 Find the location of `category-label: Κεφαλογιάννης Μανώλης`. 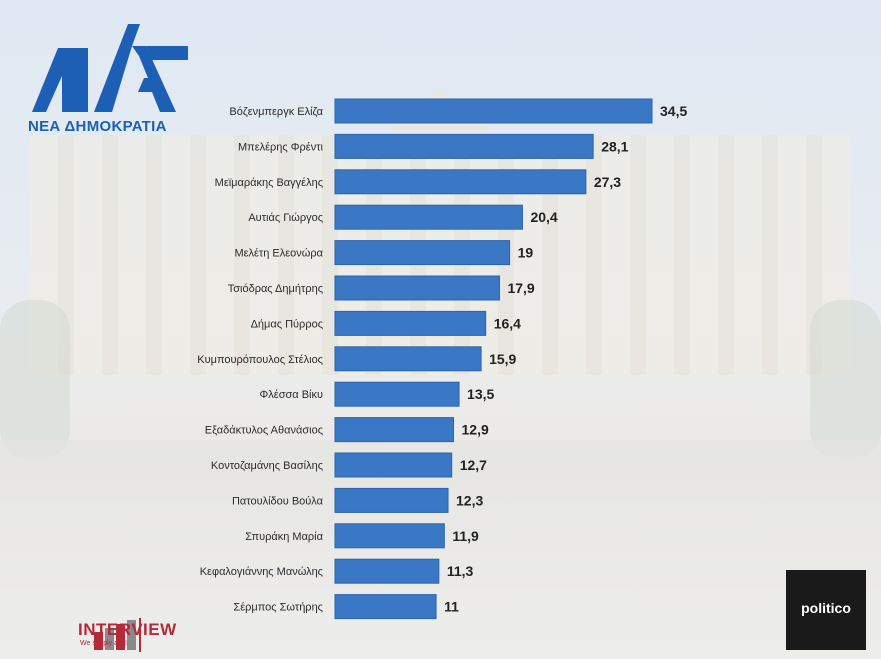

category-label: Κεφαλογιάννης Μανώλης is located at coordinates (261, 572).